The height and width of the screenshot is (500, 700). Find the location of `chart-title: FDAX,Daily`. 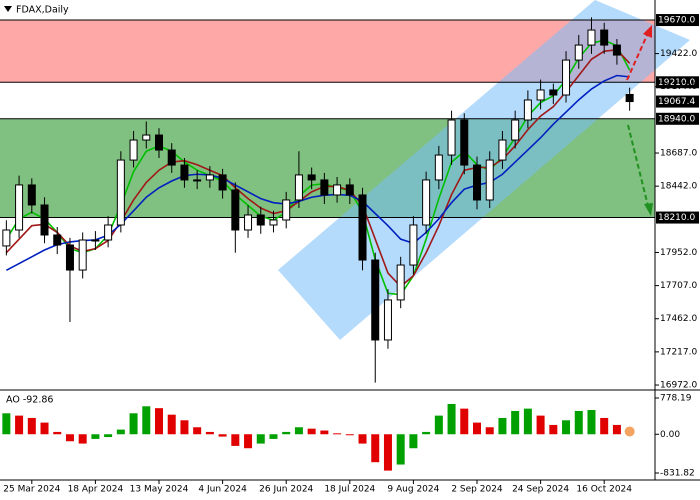

chart-title: FDAX,Daily is located at coordinates (42, 10).